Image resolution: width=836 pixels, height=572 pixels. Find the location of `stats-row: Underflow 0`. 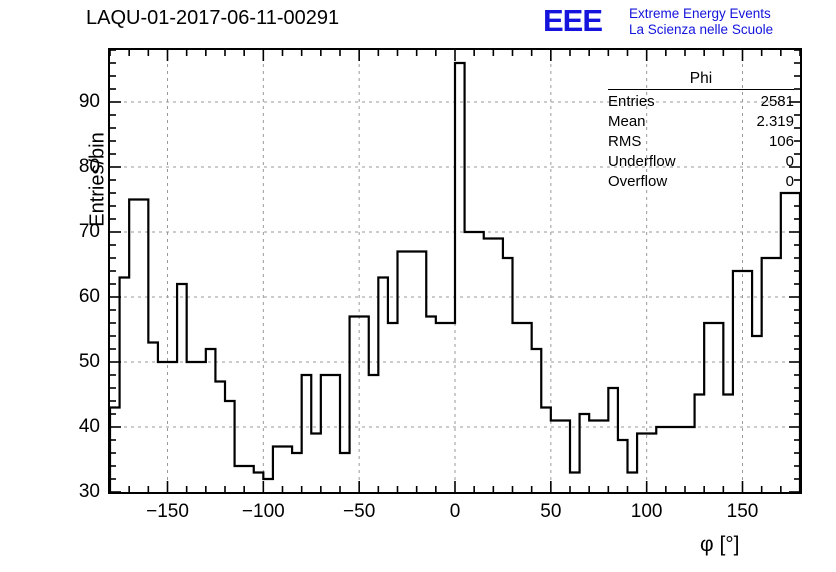

stats-row: Underflow 0 is located at coordinates (701, 162).